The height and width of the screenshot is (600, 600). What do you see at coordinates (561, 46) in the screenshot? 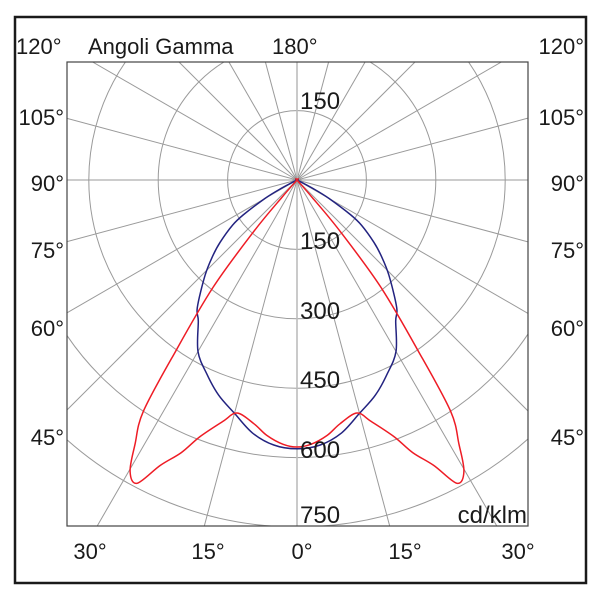
I see `angle-label-top-right: 120°` at bounding box center [561, 46].